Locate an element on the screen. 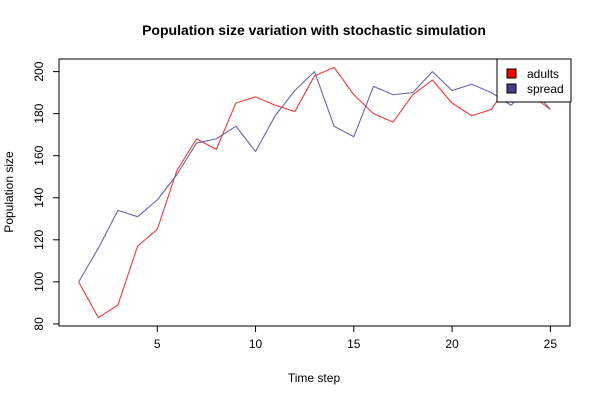 This screenshot has height=400, width=600. legend-box is located at coordinates (534, 80).